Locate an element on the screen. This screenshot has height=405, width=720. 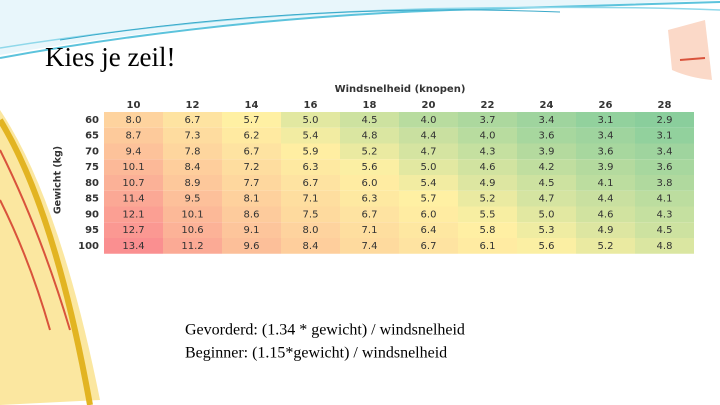
cell: 9.5 is located at coordinates (193, 199).